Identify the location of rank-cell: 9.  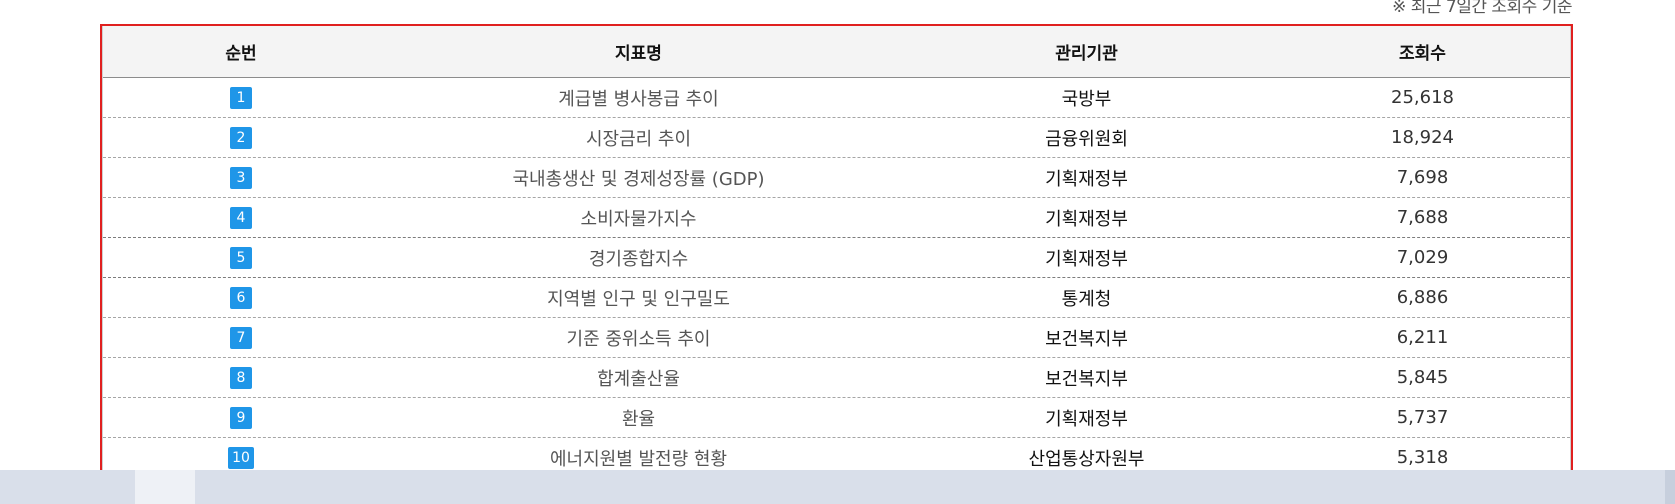
(241, 417).